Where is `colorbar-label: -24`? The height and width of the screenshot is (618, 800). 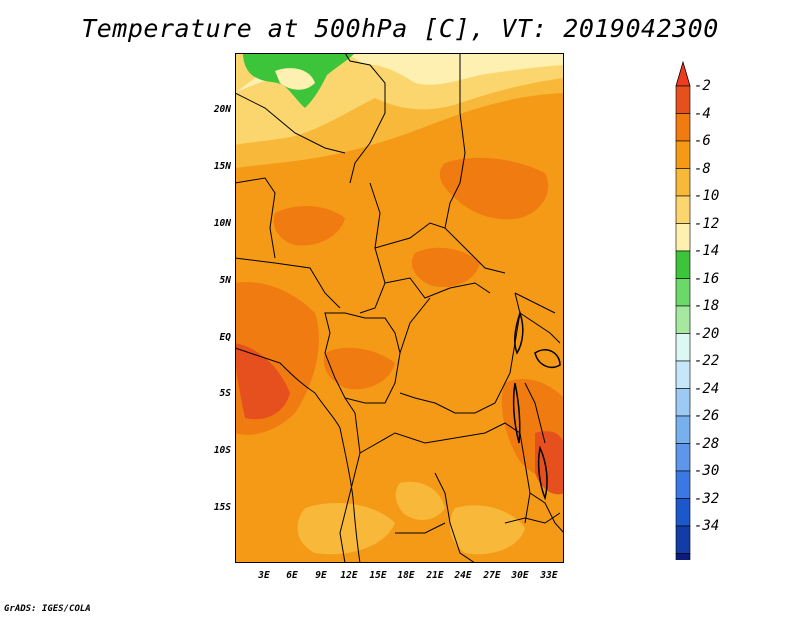 colorbar-label: -24 is located at coordinates (707, 388).